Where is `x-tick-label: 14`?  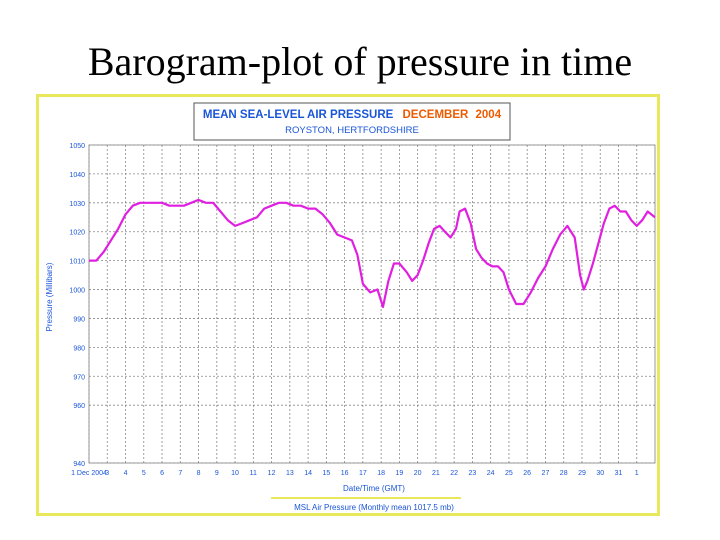
x-tick-label: 14 is located at coordinates (308, 473).